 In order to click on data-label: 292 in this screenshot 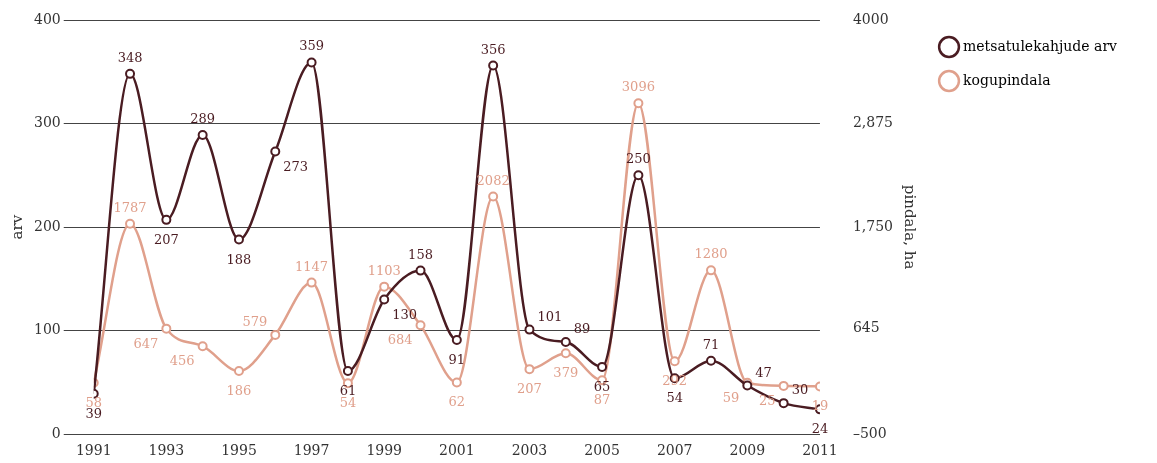, I will do `click(675, 381)`.